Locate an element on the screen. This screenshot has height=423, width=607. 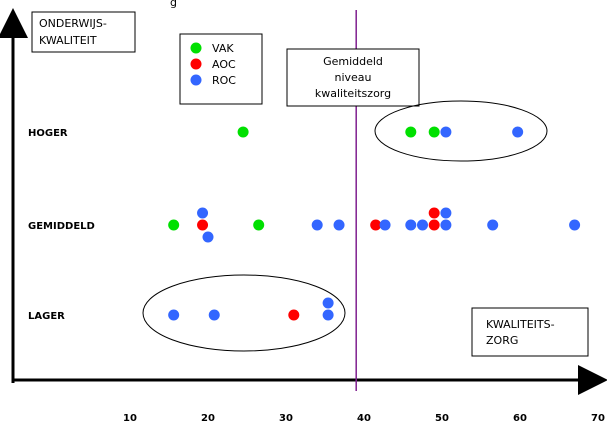
highlight-ellipse-lager is located at coordinates (244, 313).